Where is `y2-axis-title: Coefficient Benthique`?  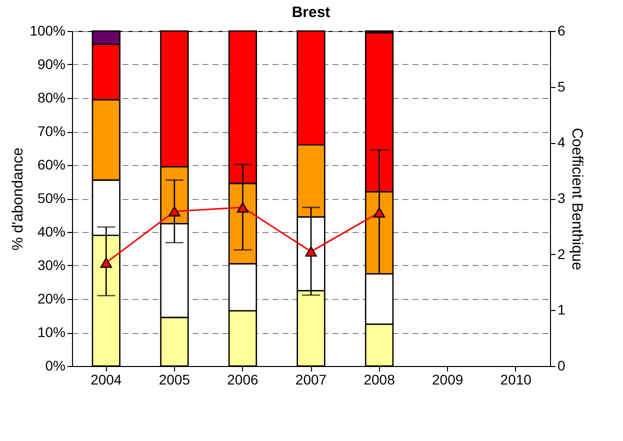
y2-axis-title: Coefficient Benthique is located at coordinates (577, 199).